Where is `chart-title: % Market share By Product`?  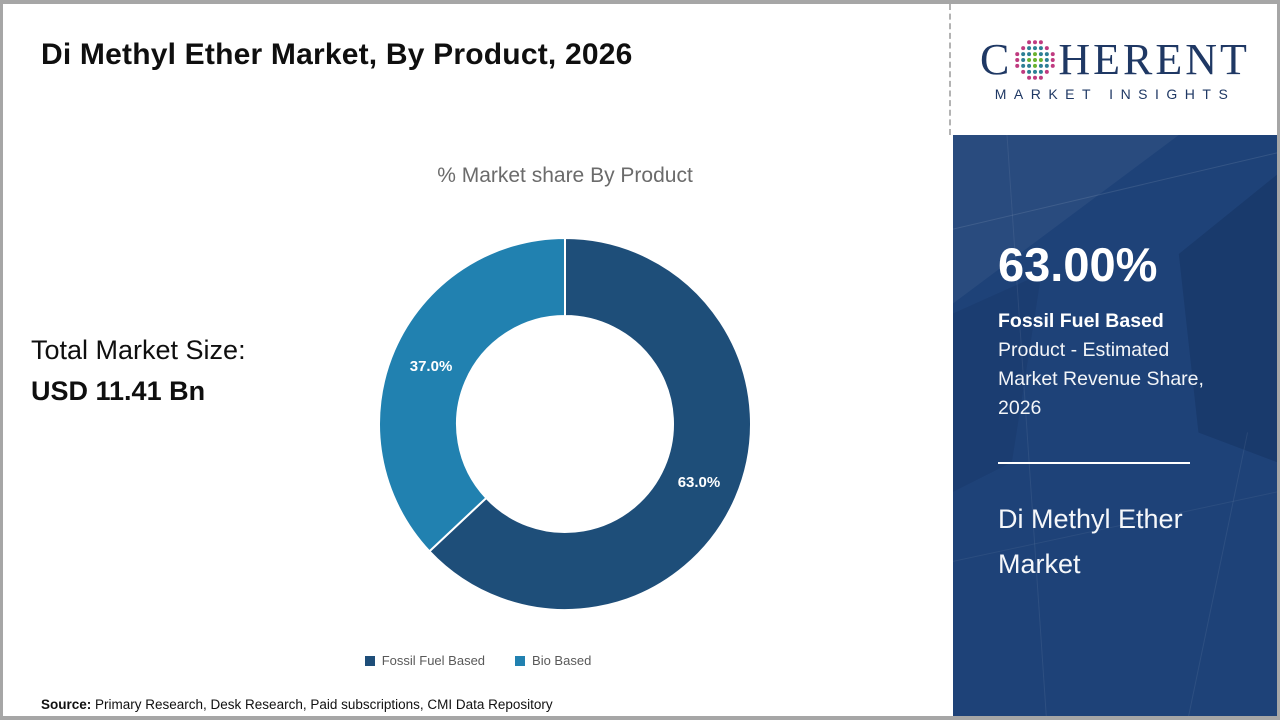
chart-title: % Market share By Product is located at coordinates (565, 175).